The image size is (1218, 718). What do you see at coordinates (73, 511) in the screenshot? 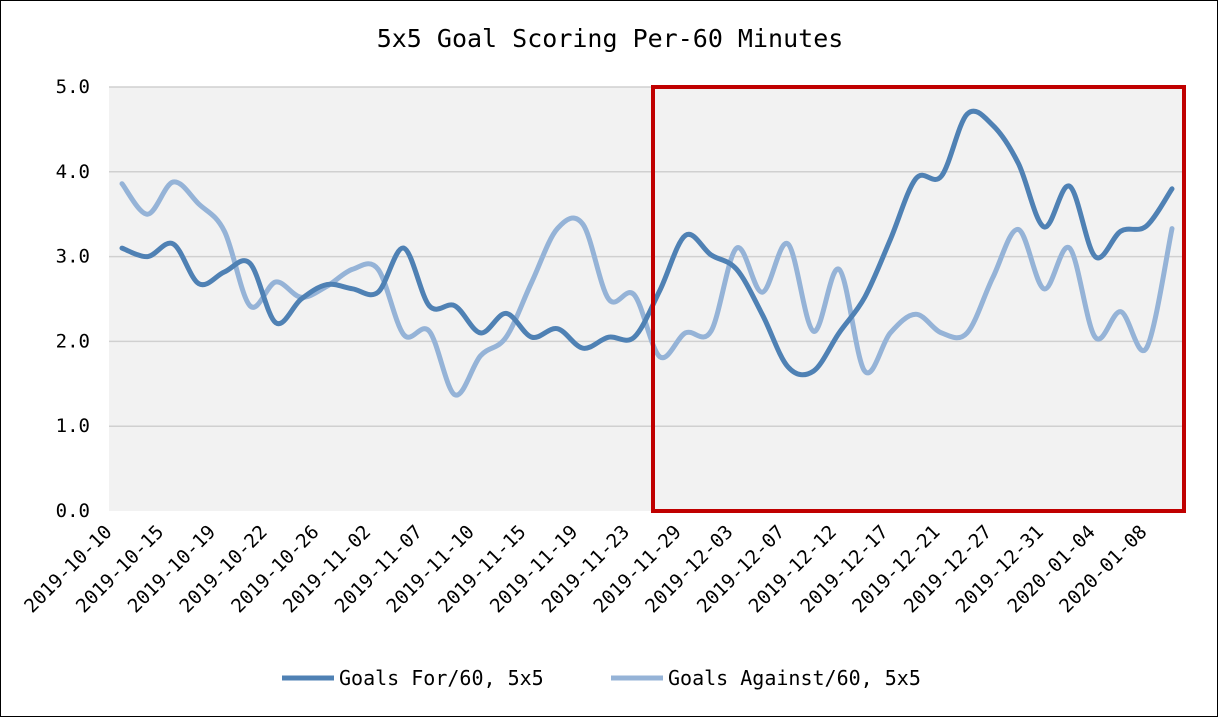
I see `y-tick-label-0: 0.0` at bounding box center [73, 511].